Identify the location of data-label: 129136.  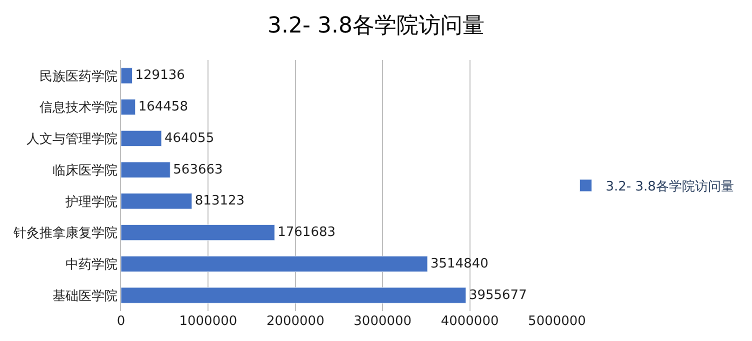
(160, 76).